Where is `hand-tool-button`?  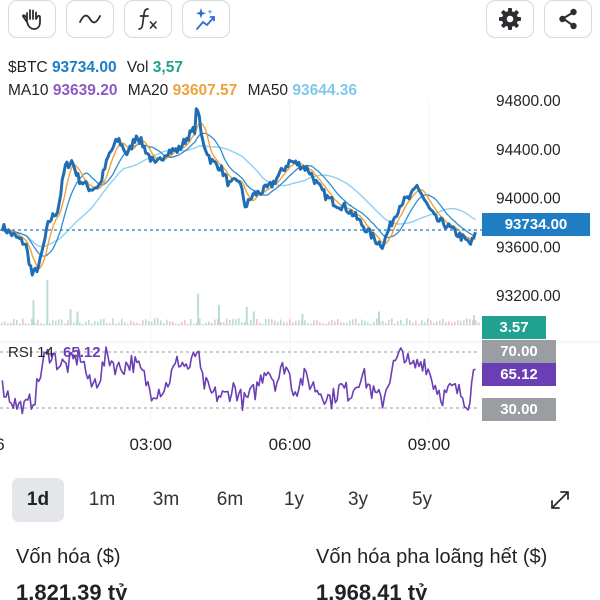
hand-tool-button is located at coordinates (32, 19).